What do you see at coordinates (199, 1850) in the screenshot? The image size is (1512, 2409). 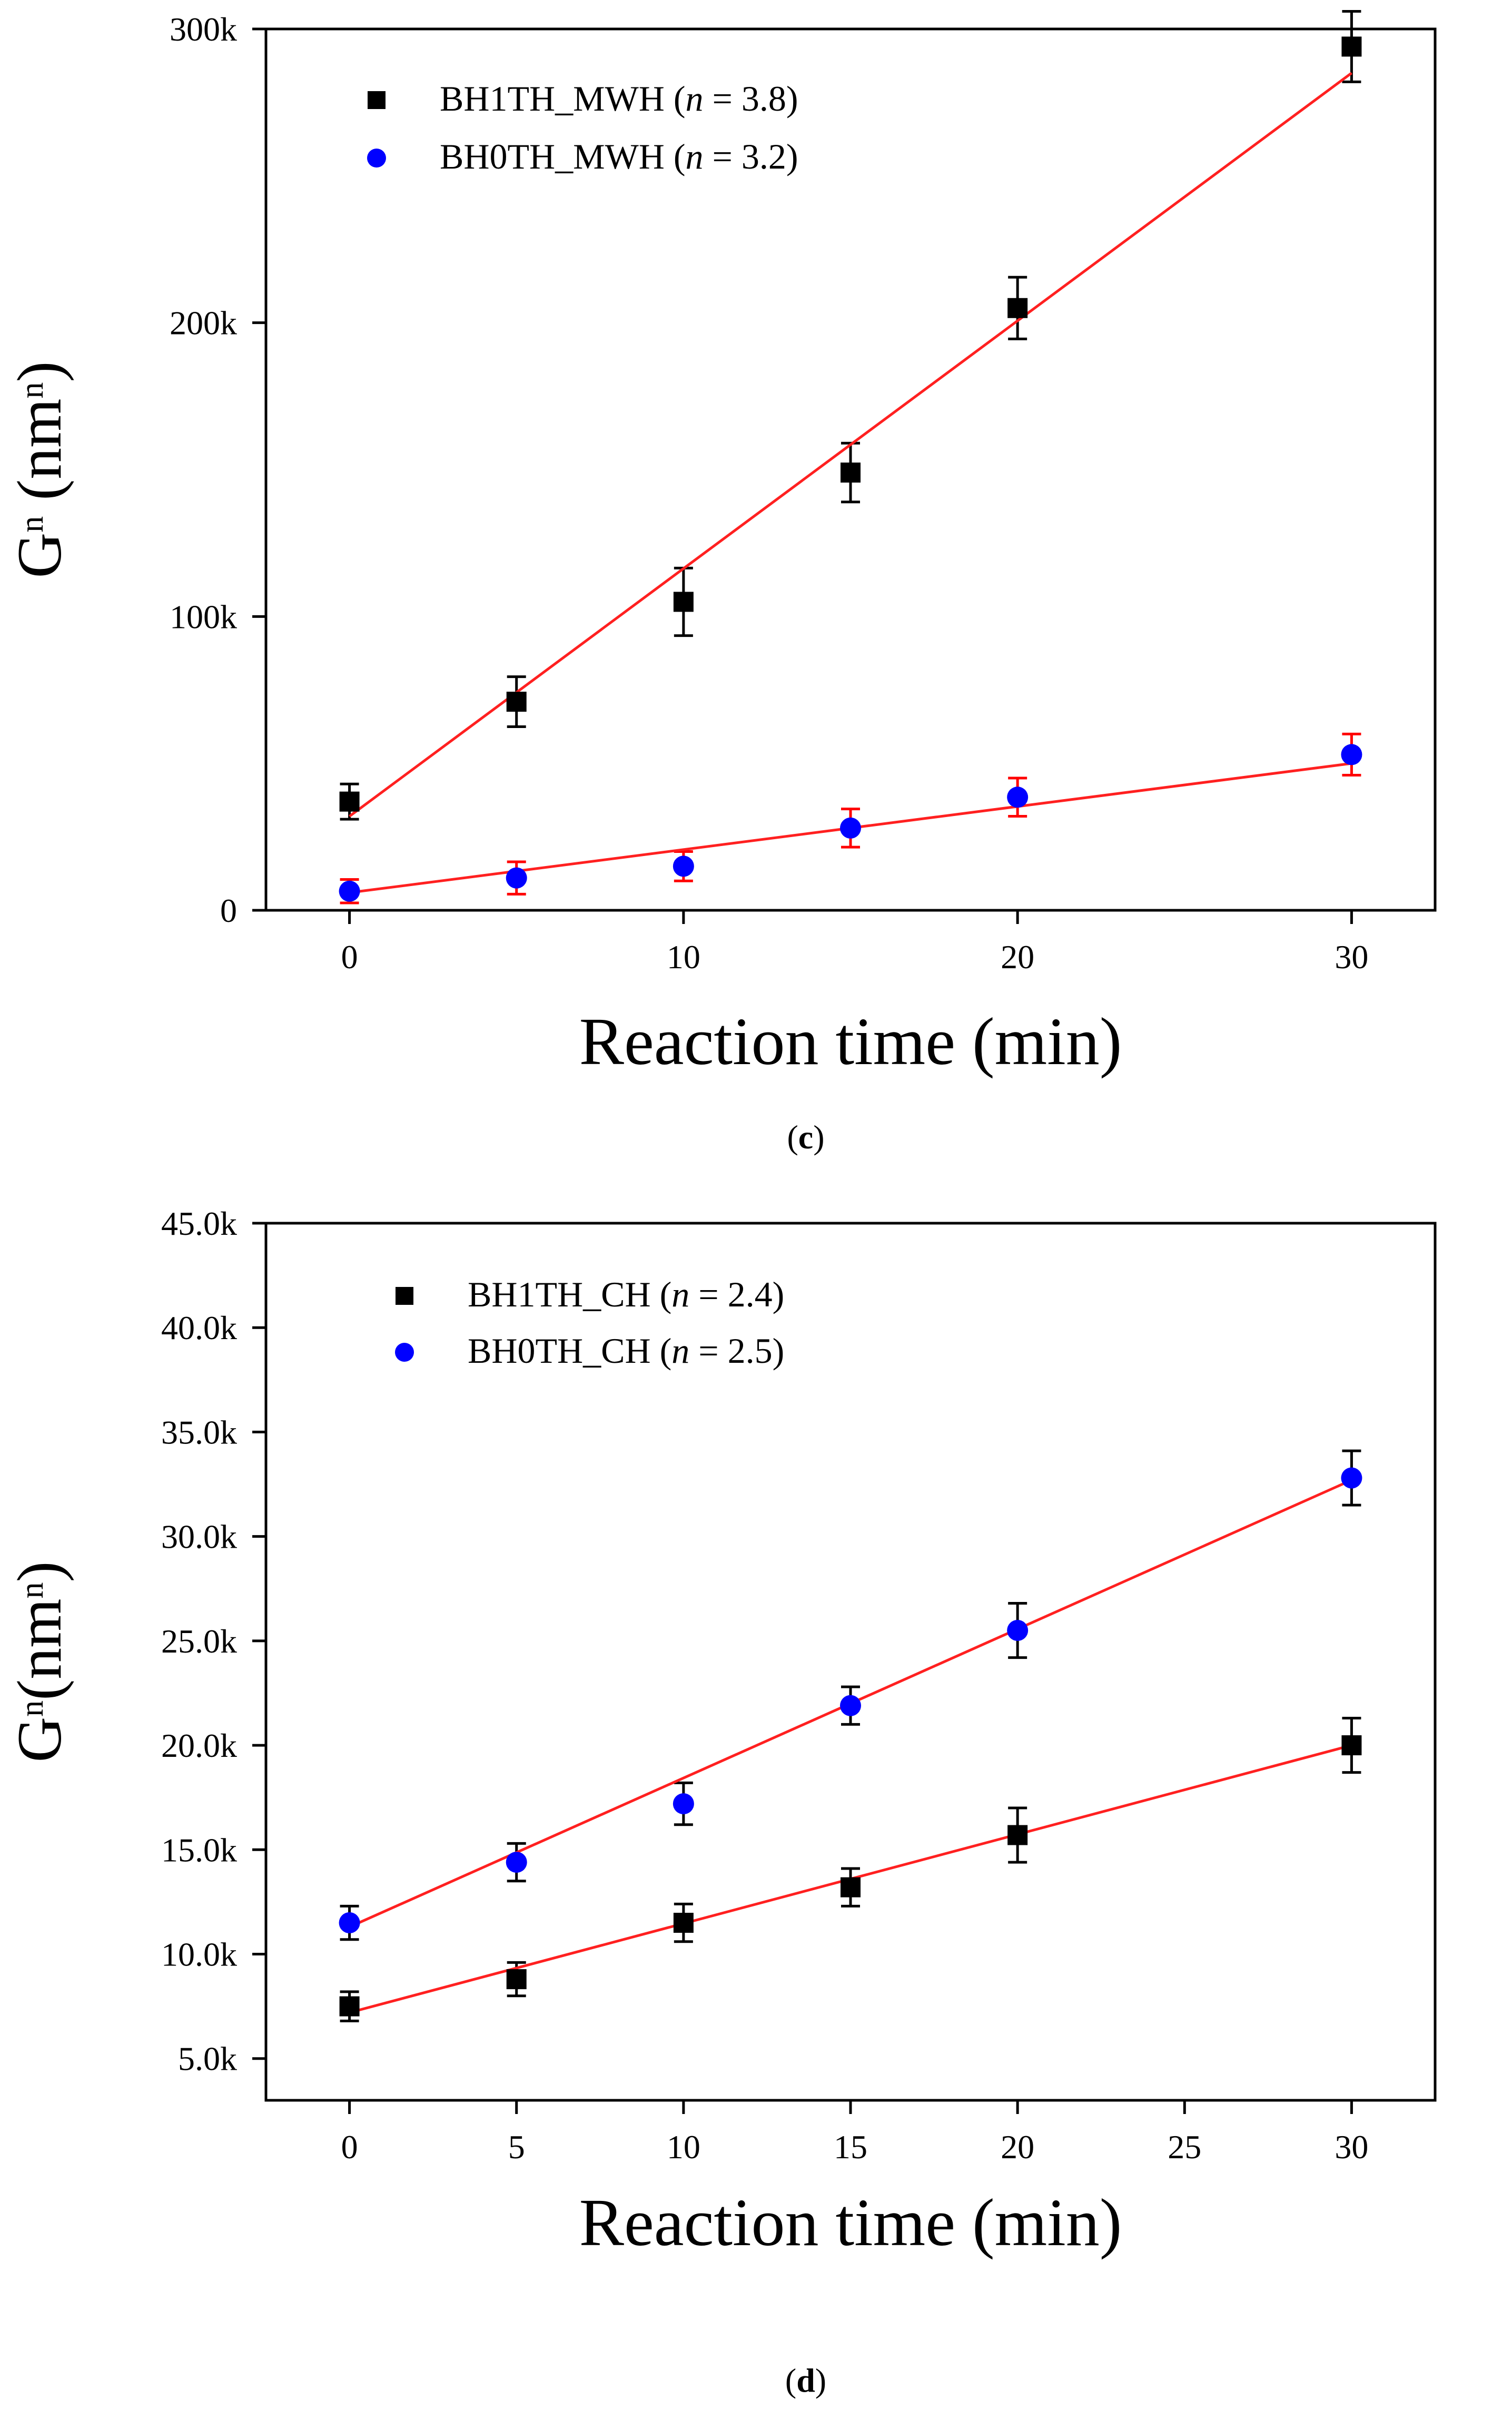 I see `y-tick-label: 15.0k` at bounding box center [199, 1850].